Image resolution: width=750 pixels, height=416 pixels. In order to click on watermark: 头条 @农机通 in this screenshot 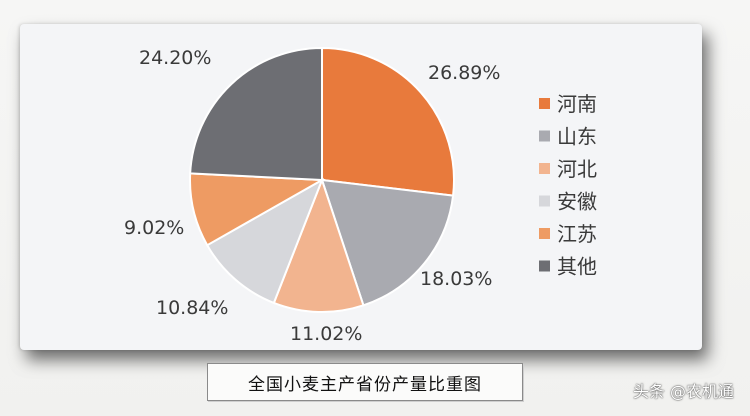, I will do `click(683, 391)`.